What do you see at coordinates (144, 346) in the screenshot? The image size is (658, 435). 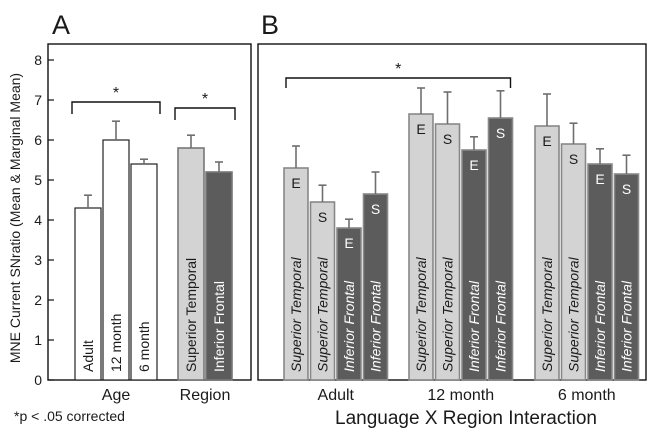 I see `bar-label: 6 month` at bounding box center [144, 346].